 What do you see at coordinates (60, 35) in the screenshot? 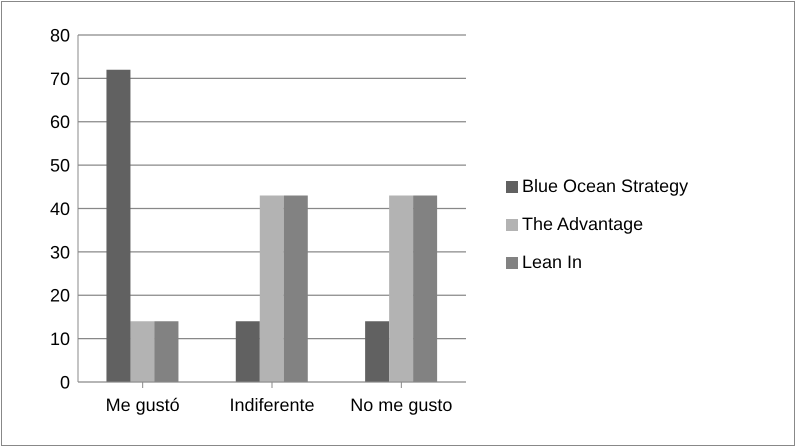
I see `y-tick-label: 80` at bounding box center [60, 35].